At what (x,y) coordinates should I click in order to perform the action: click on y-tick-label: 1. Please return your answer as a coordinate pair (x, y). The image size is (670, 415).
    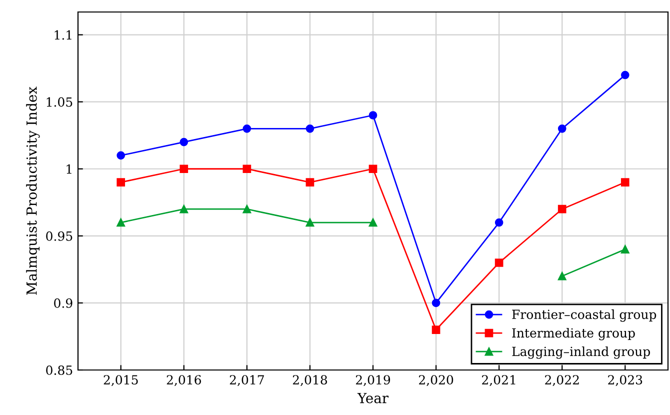
    Looking at the image, I should click on (69, 169).